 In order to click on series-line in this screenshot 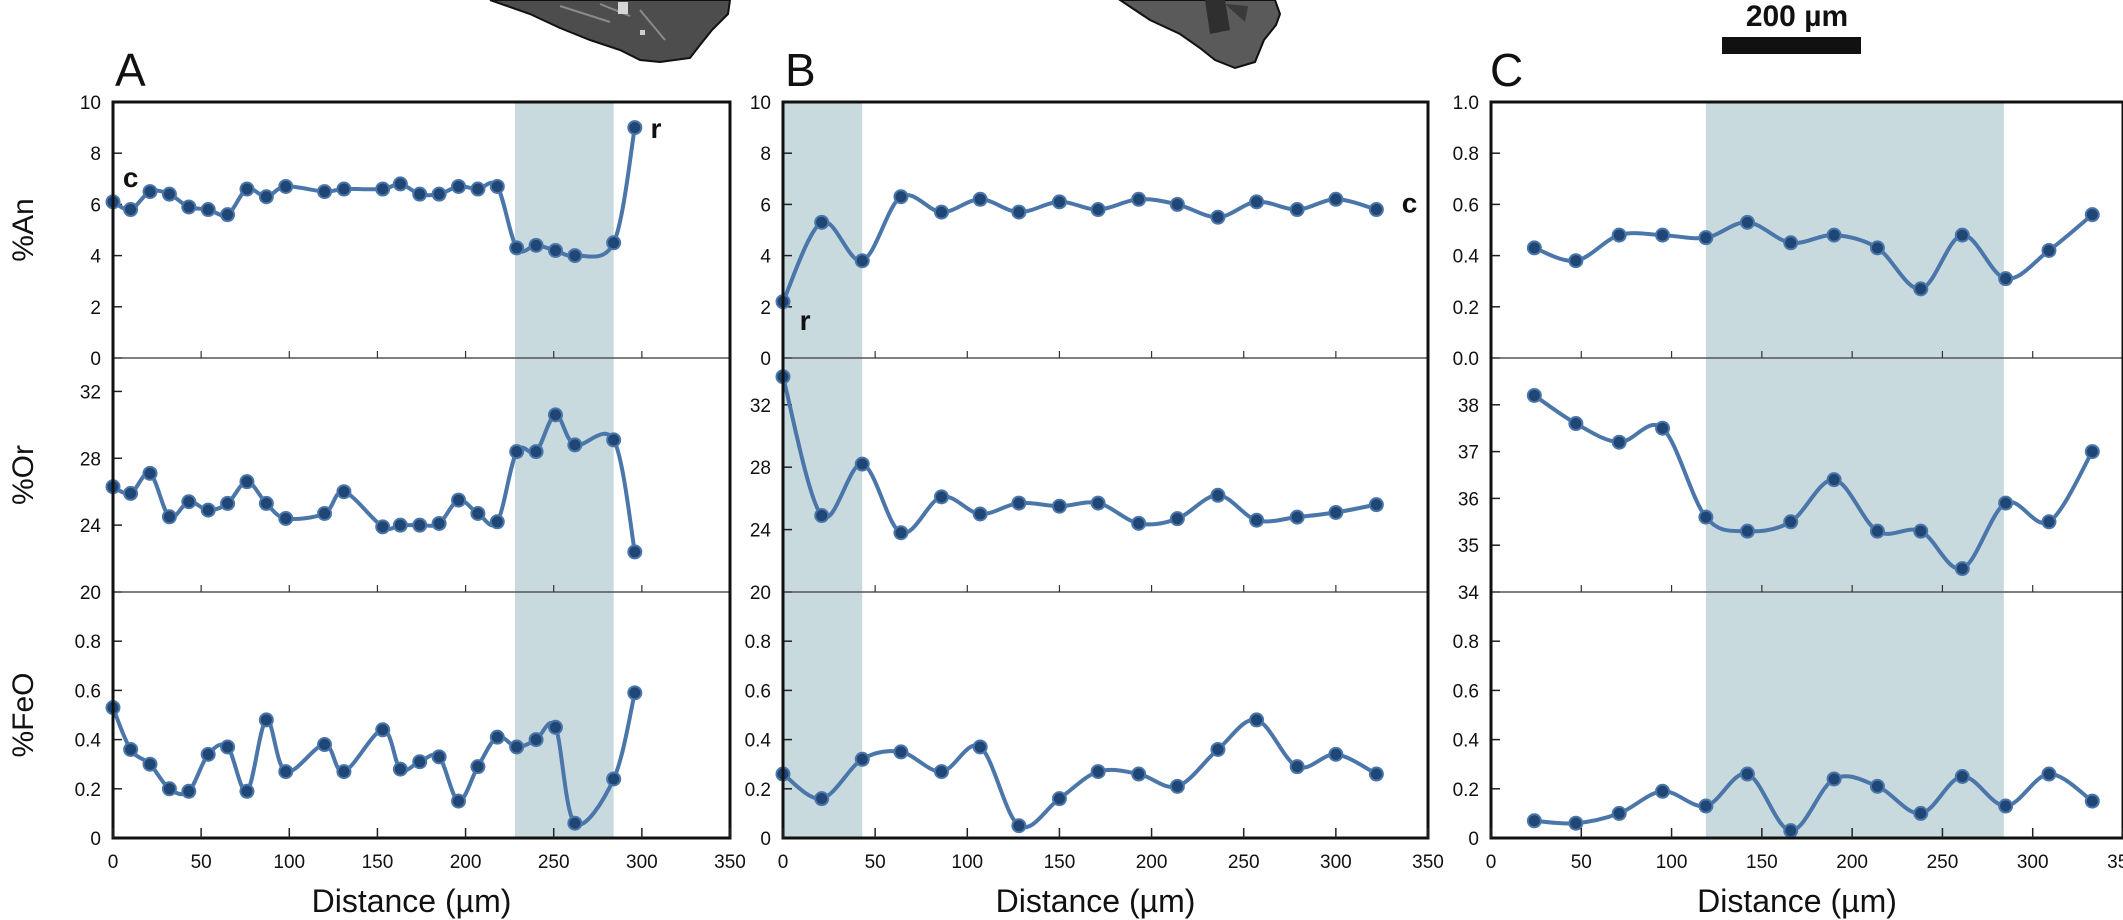, I will do `click(1814, 802)`.